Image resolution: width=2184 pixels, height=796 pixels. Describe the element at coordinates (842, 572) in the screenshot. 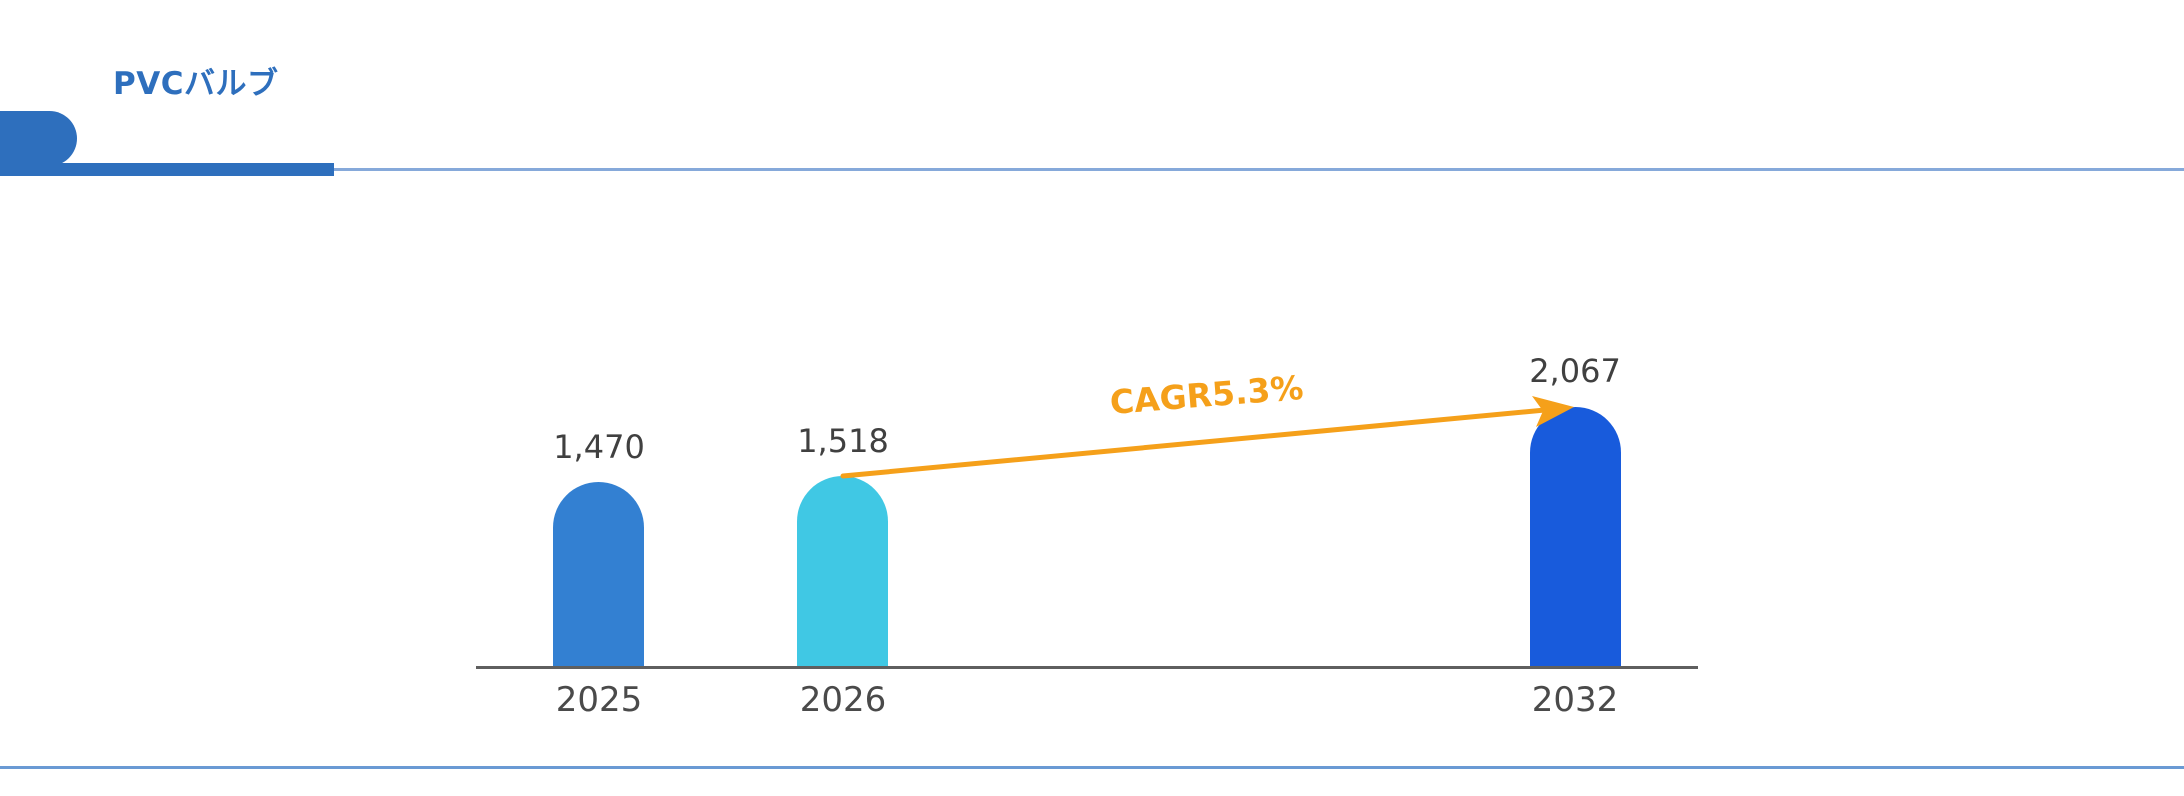

I see `bar-2026` at that location.